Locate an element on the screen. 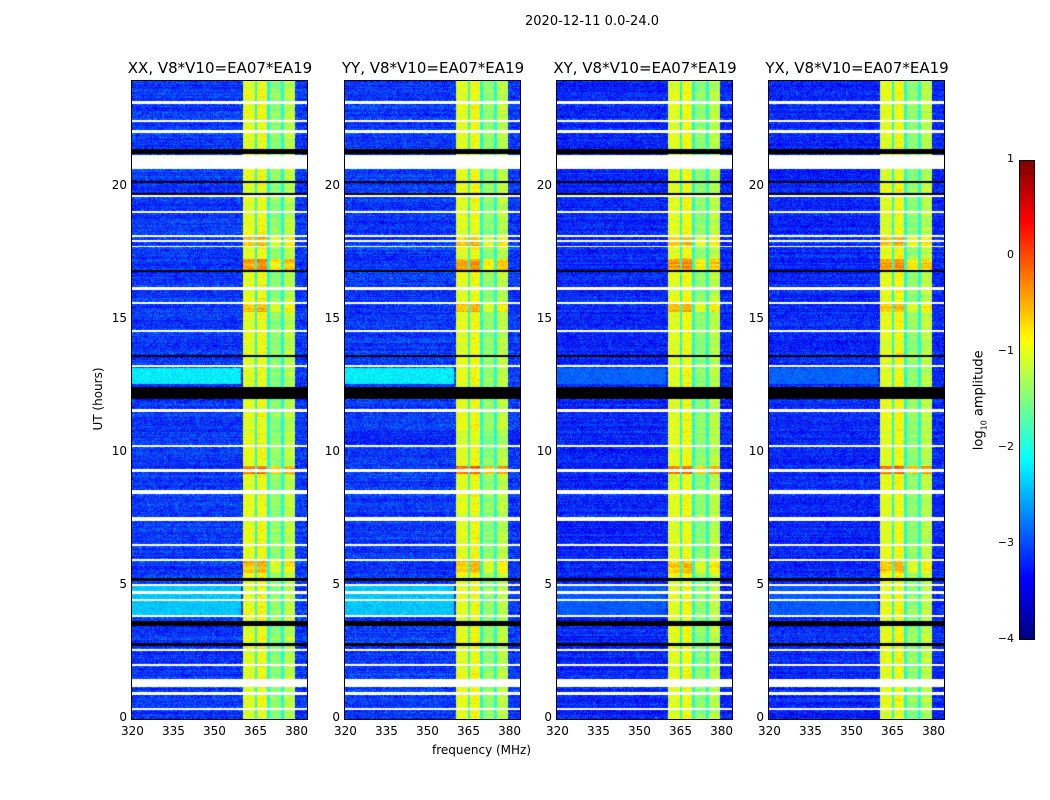 The image size is (1050, 800). colorbar is located at coordinates (1027, 400).